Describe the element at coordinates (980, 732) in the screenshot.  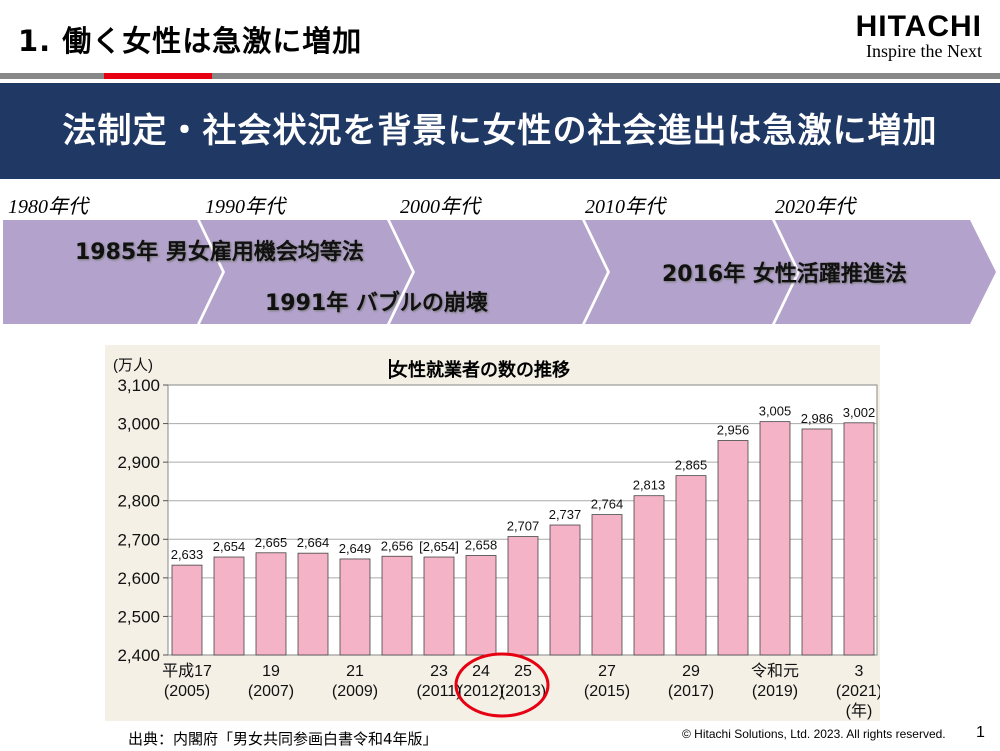
I see `page-number: 1` at that location.